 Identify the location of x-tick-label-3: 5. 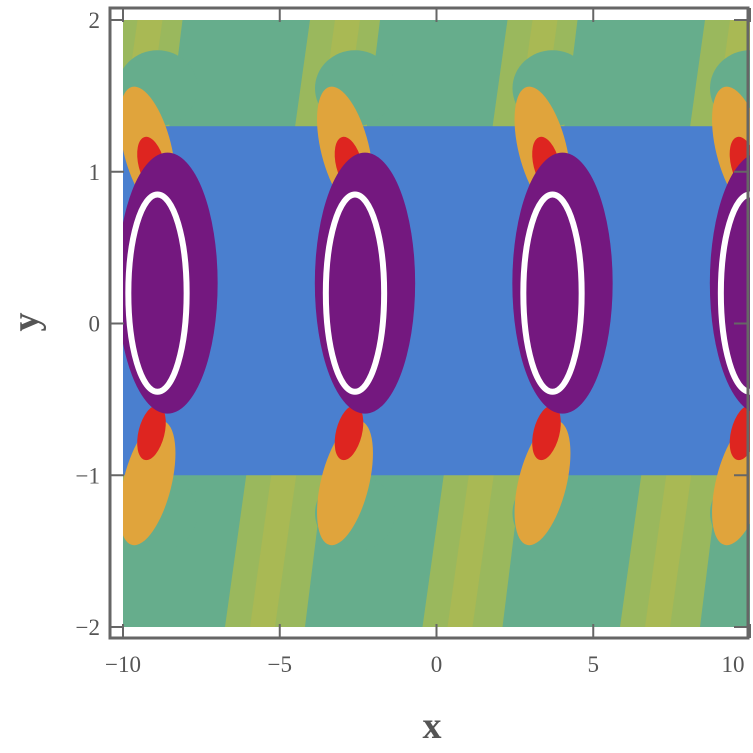
(594, 664).